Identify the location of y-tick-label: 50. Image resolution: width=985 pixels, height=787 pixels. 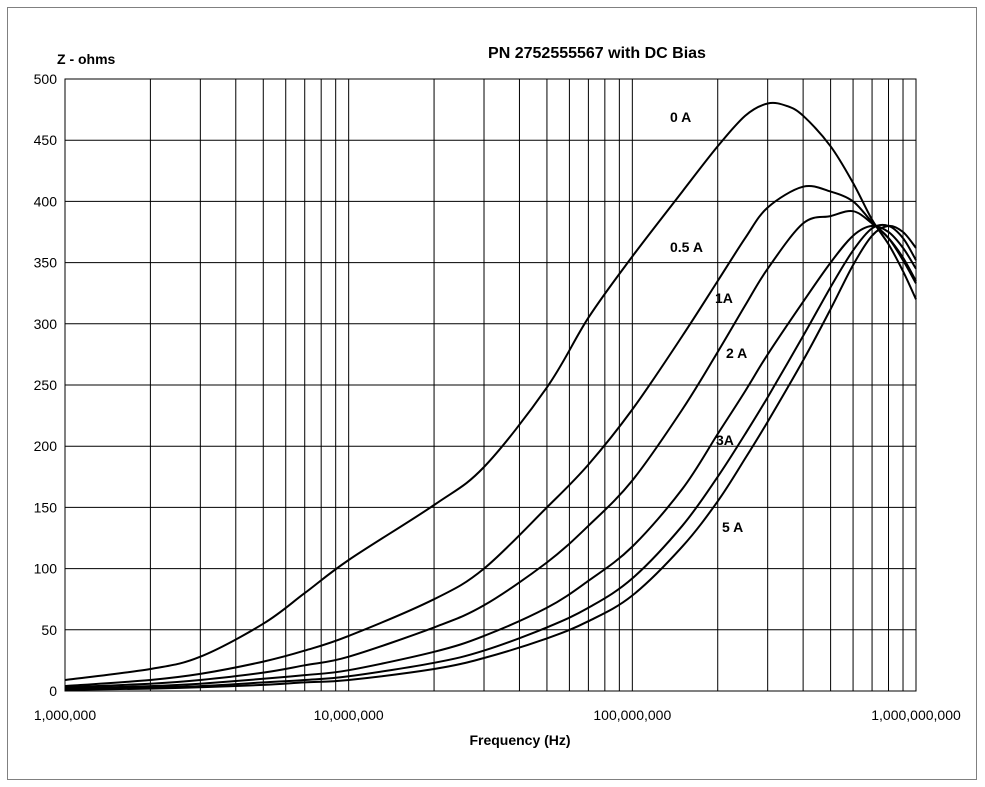
(49, 630).